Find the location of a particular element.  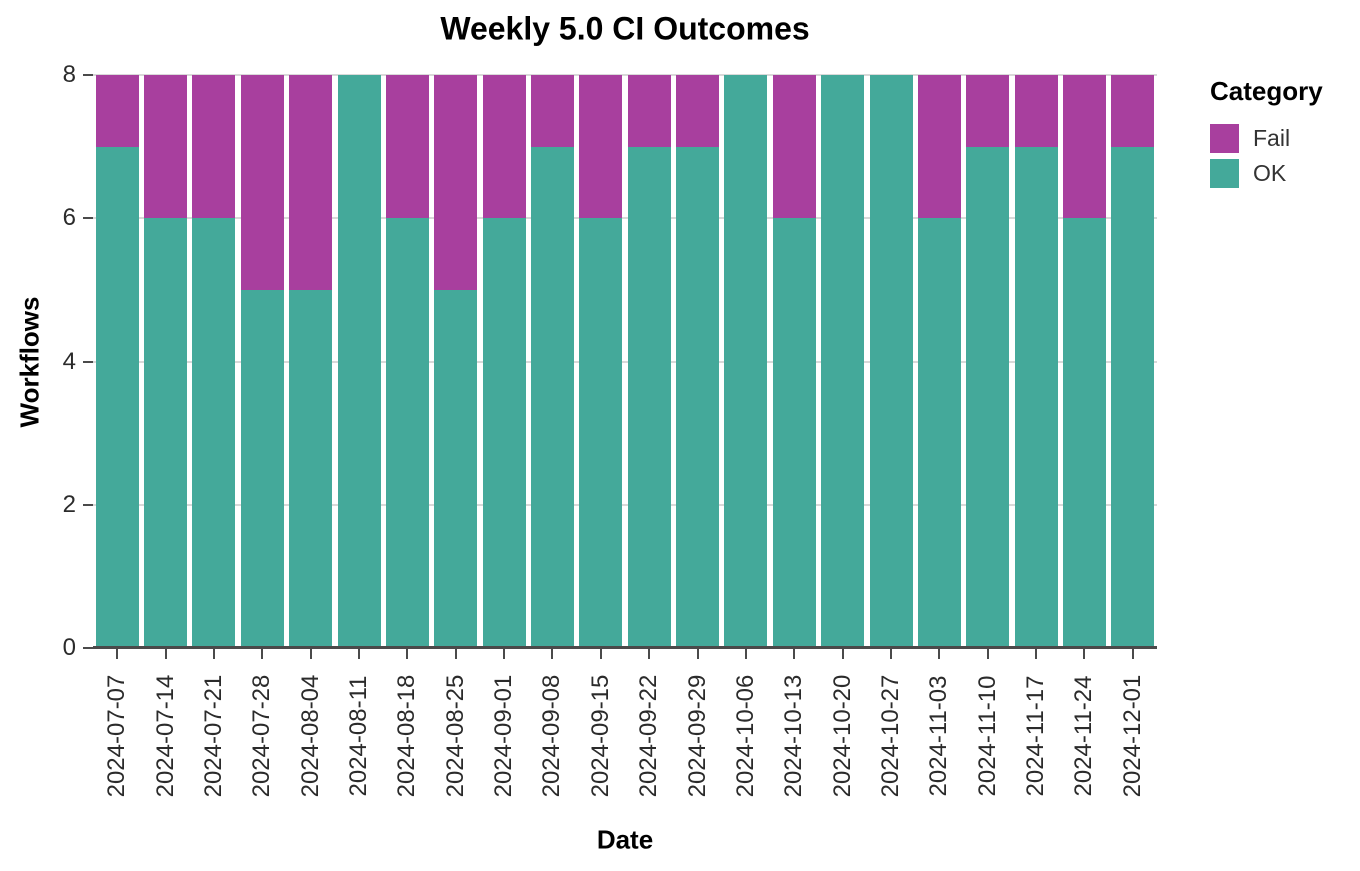

legend-label-fail: Fail is located at coordinates (1272, 138).